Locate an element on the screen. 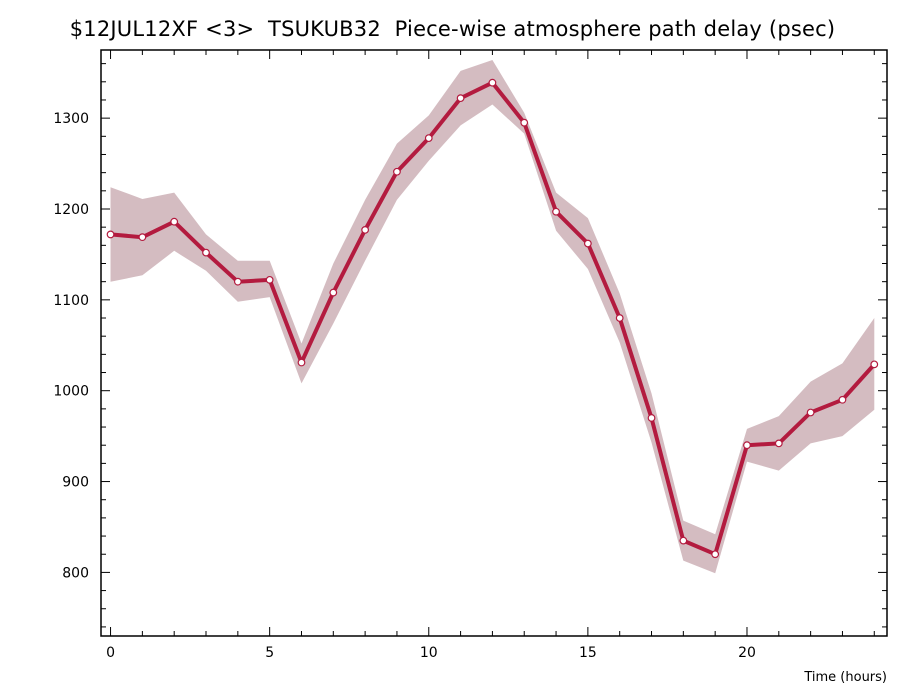 Image resolution: width=905 pixels, height=692 pixels. x-axis-label: Time (hours) is located at coordinates (845, 677).